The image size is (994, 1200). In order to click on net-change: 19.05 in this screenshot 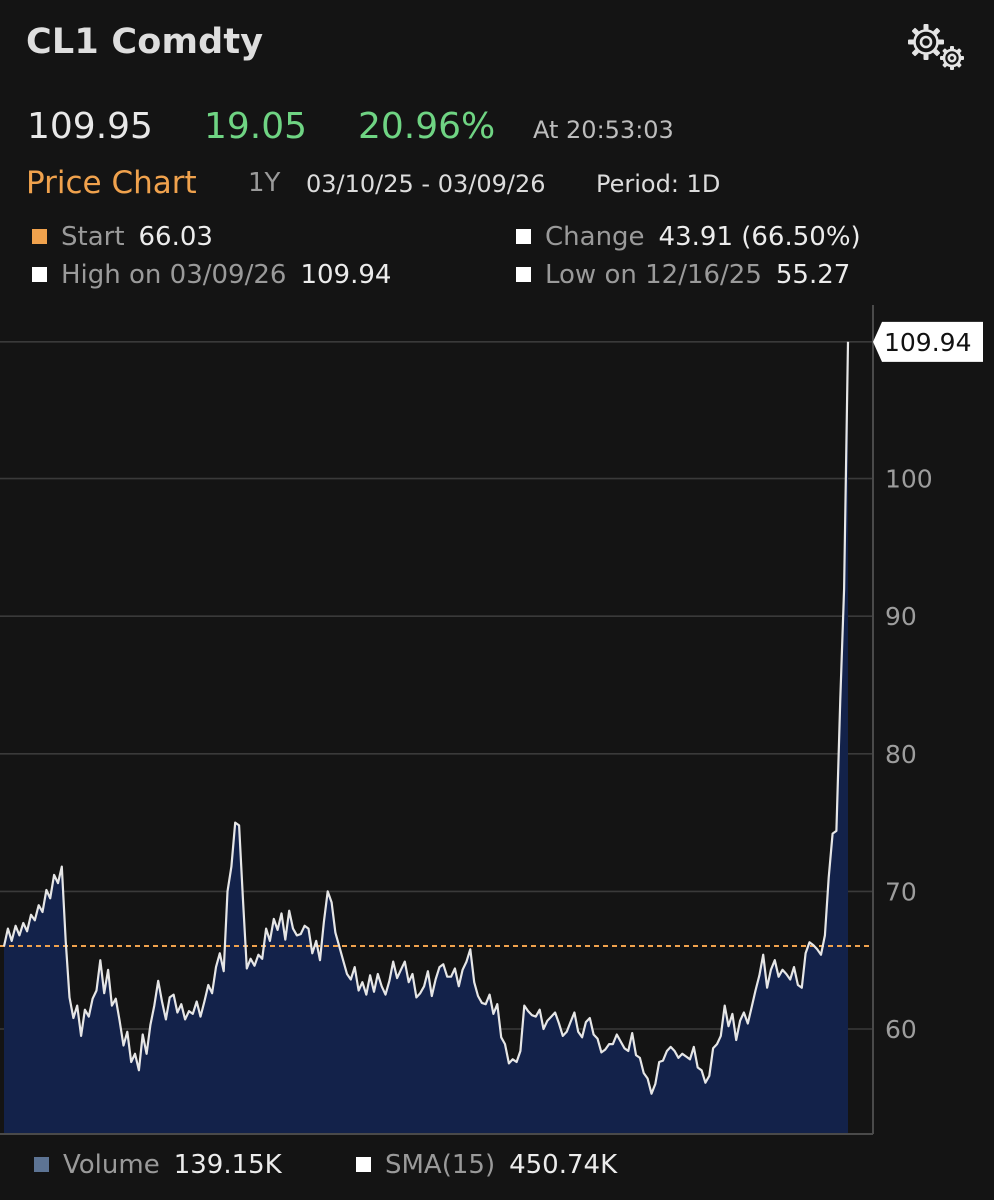, I will do `click(256, 126)`.